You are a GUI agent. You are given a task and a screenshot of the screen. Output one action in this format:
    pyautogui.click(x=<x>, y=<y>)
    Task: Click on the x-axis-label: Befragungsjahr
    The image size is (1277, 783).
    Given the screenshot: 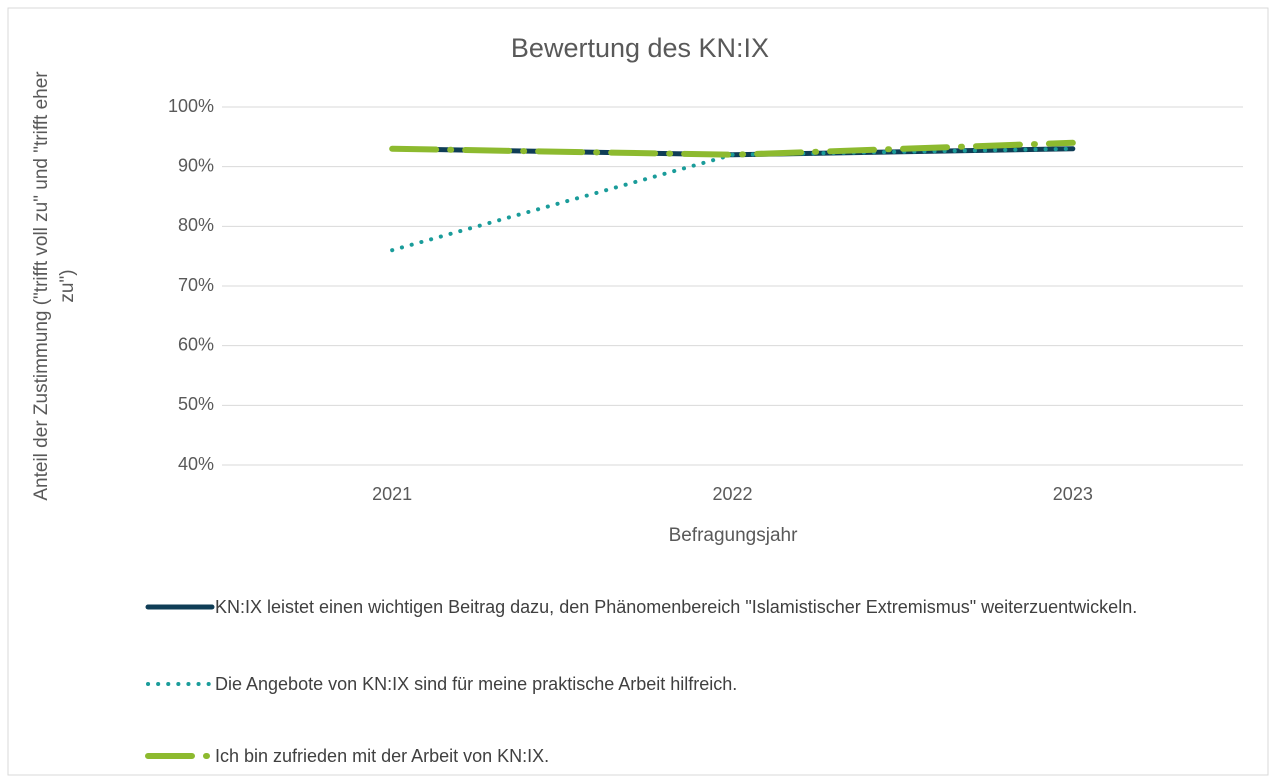 What is the action you would take?
    pyautogui.click(x=734, y=535)
    